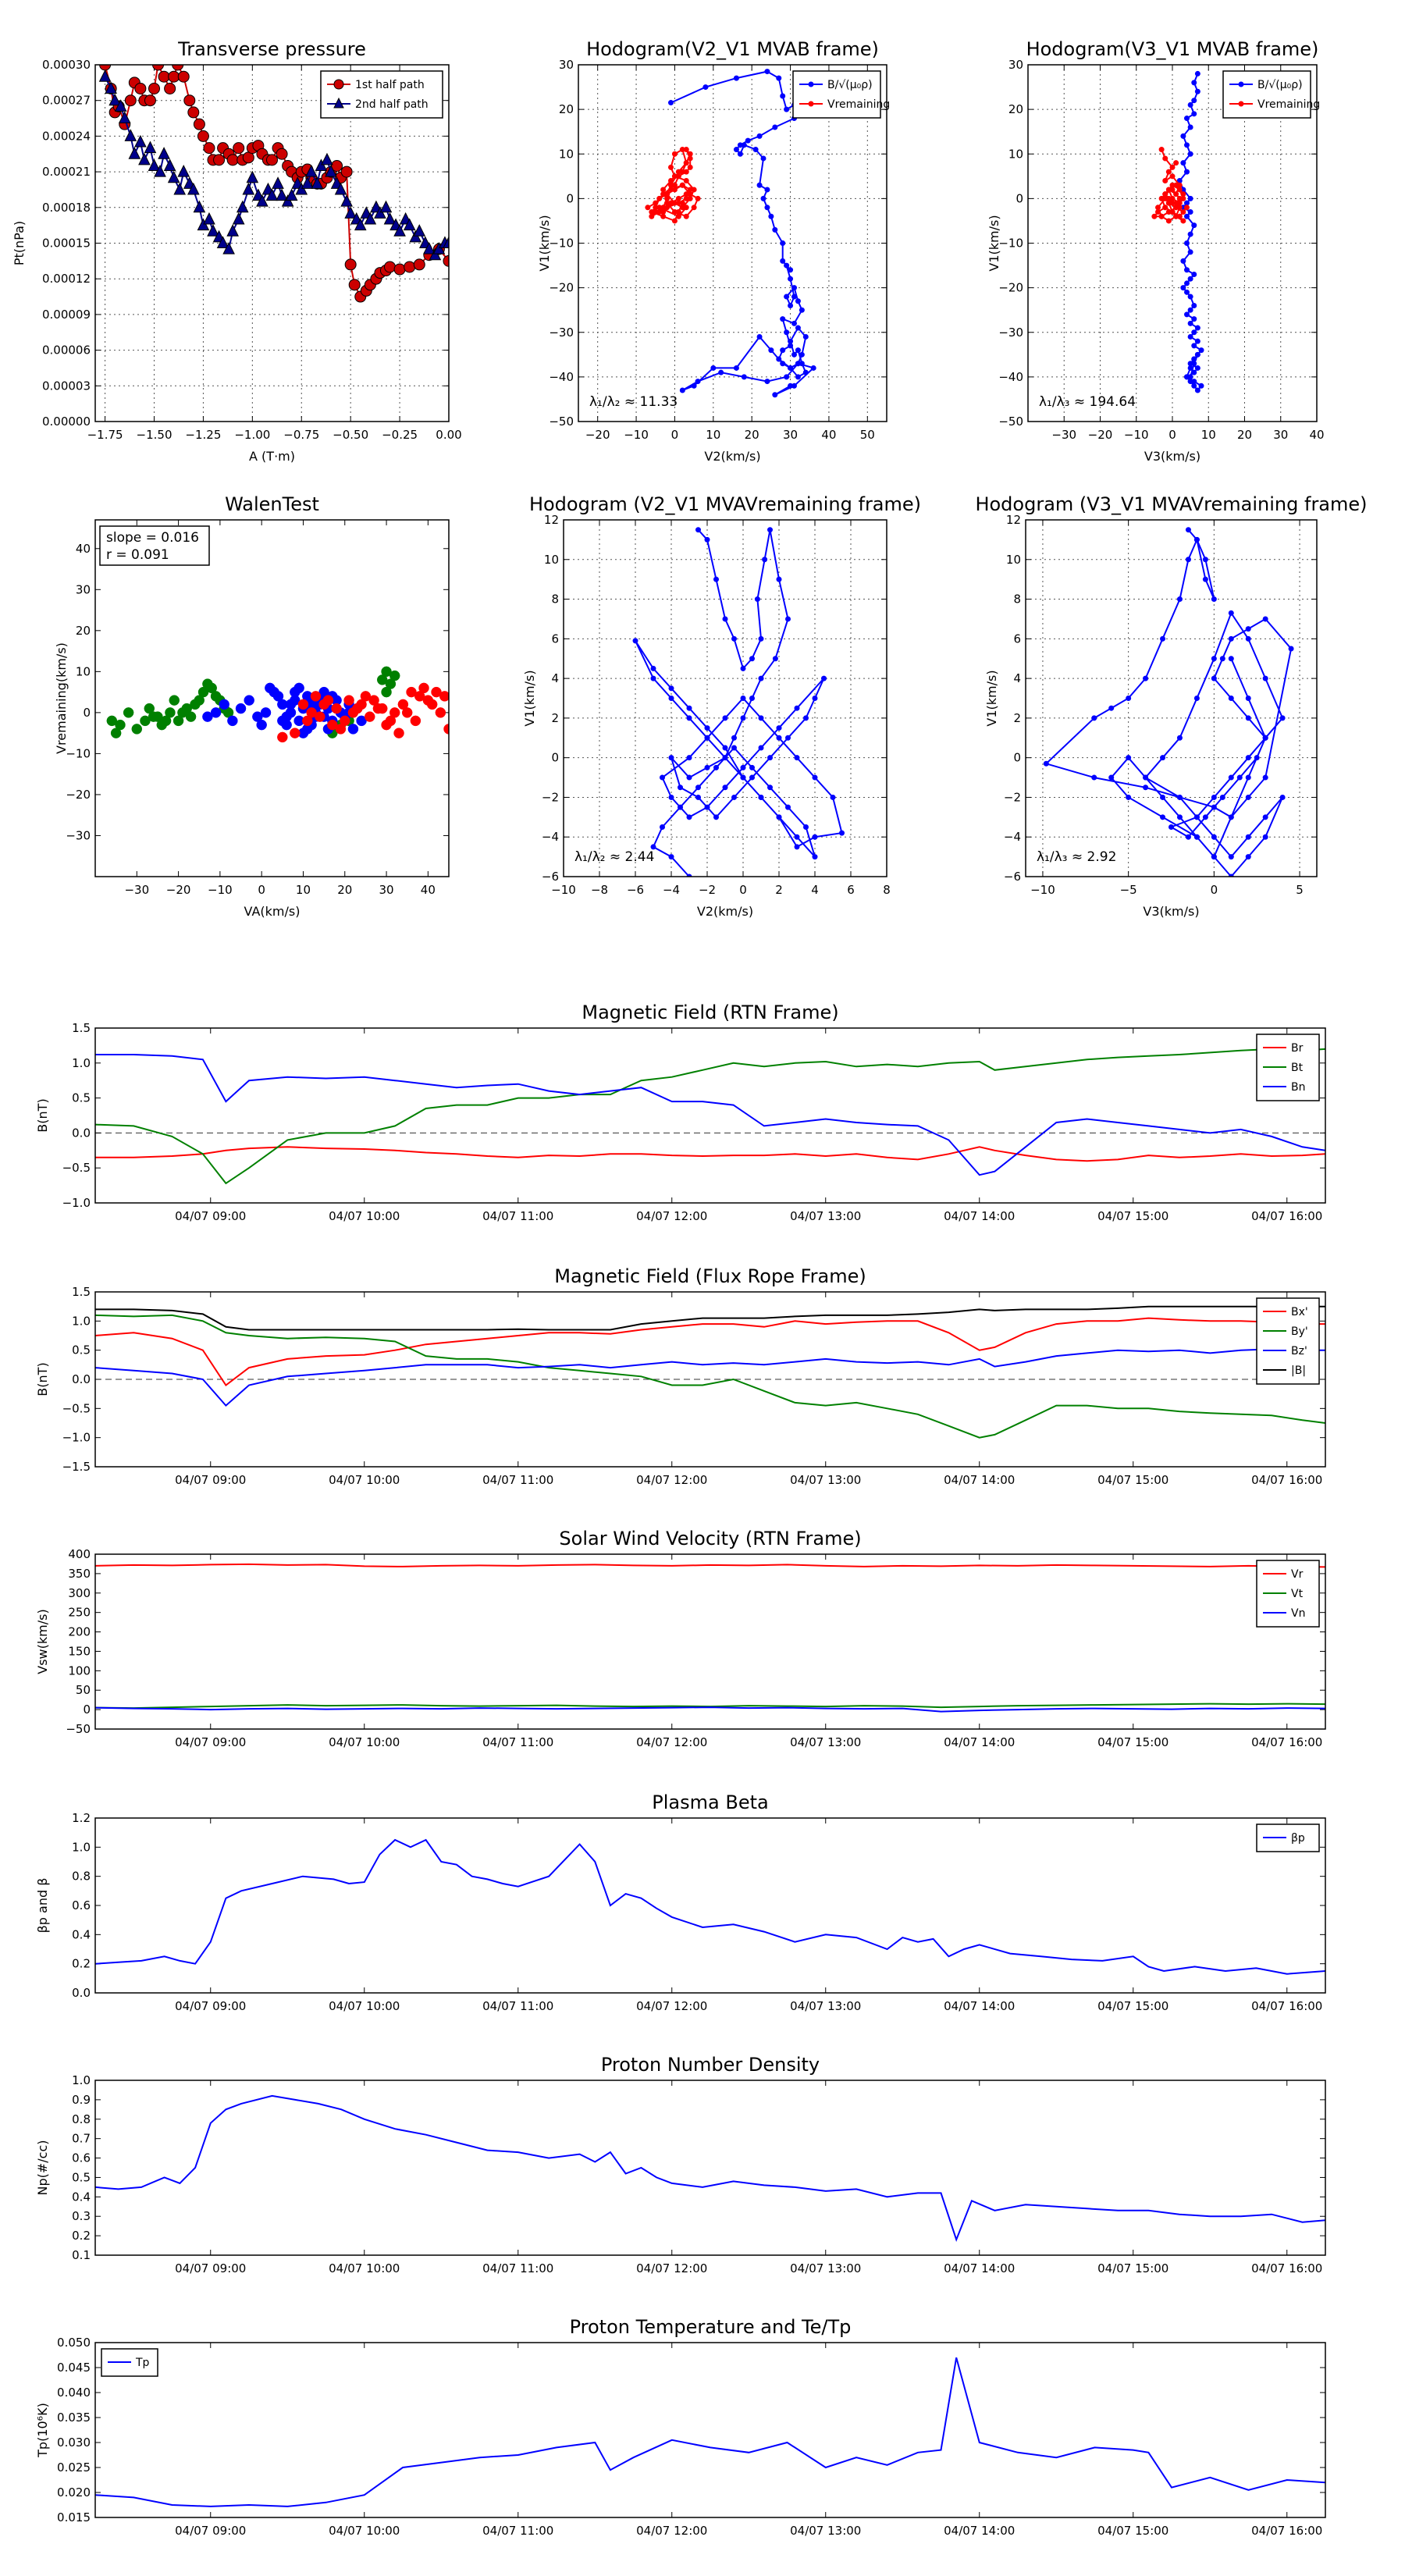  What do you see at coordinates (272, 243) in the screenshot?
I see `plot-frame` at bounding box center [272, 243].